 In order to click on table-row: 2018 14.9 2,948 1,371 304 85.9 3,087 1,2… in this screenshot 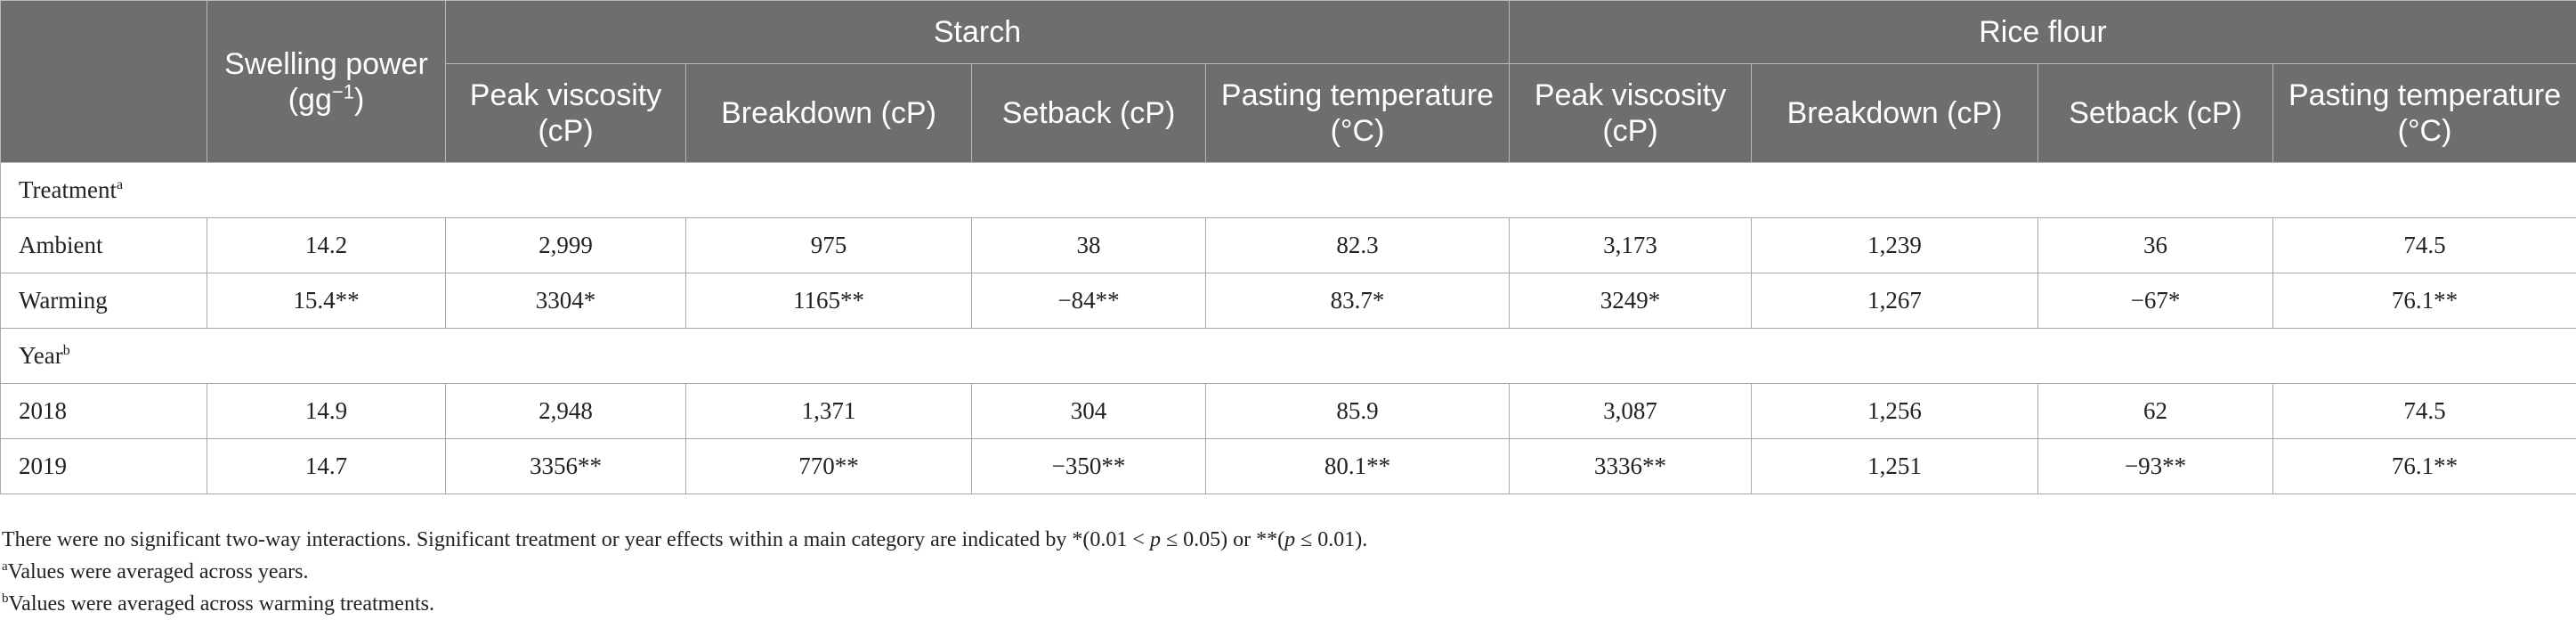, I will do `click(1288, 411)`.